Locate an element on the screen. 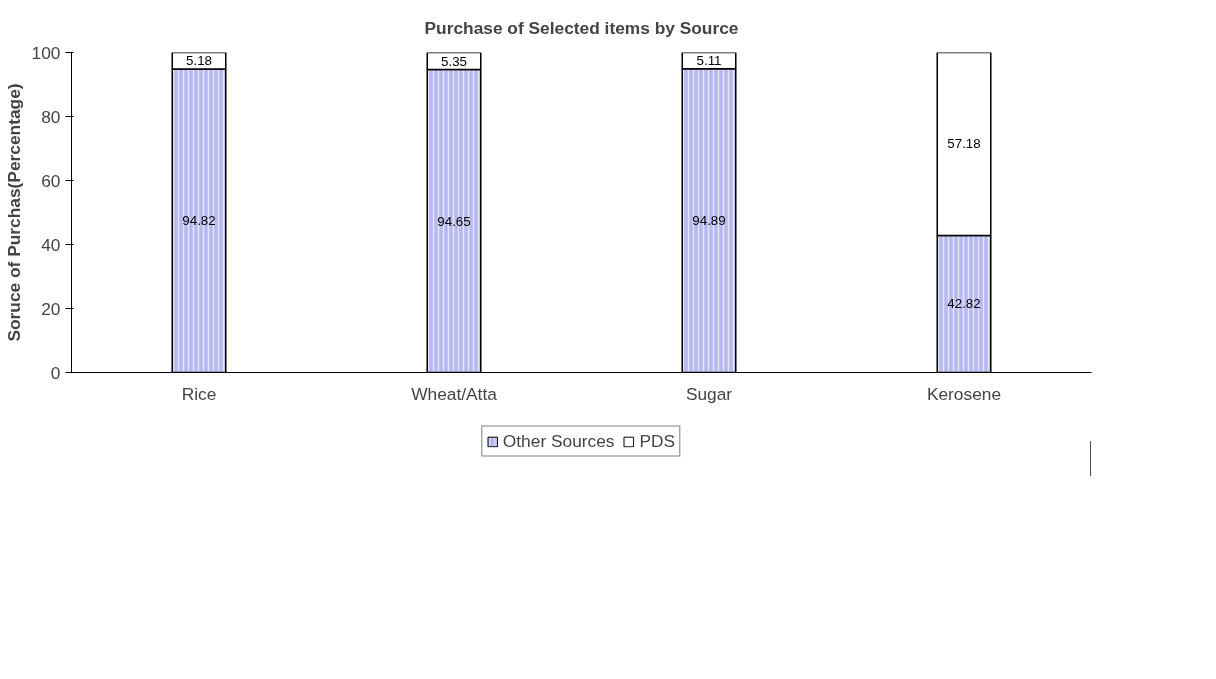  data-label: 57.18 is located at coordinates (964, 144).